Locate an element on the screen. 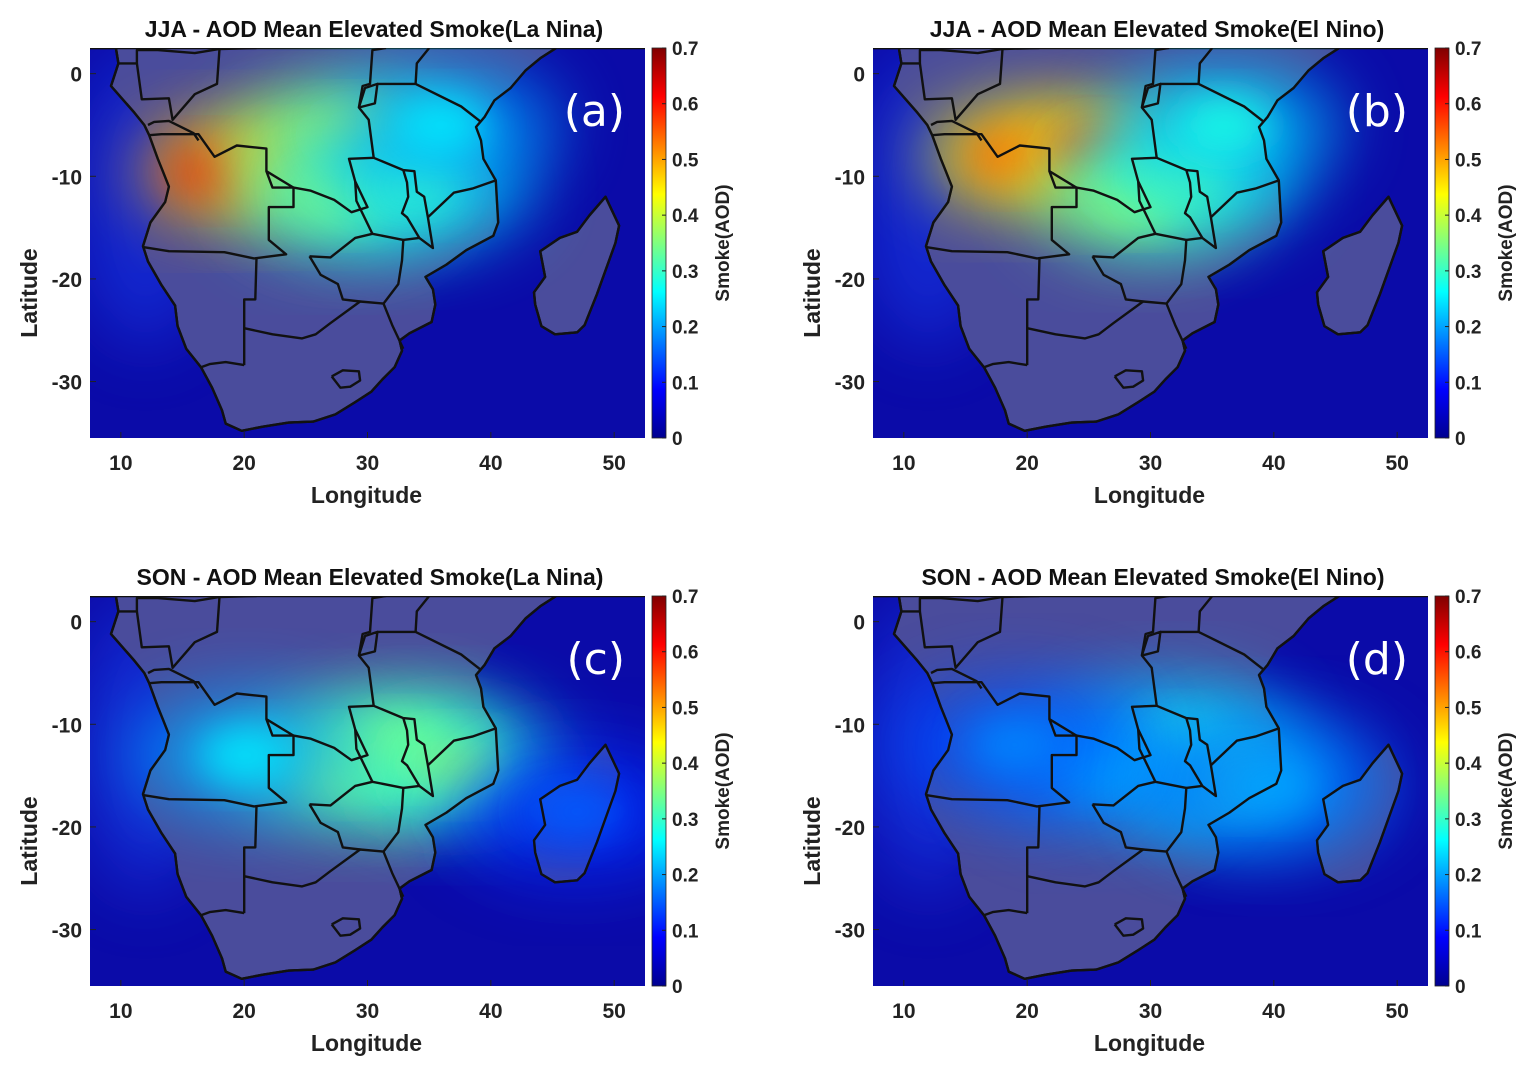 This screenshot has width=1539, height=1080. panel-label: (b) is located at coordinates (1377, 111).